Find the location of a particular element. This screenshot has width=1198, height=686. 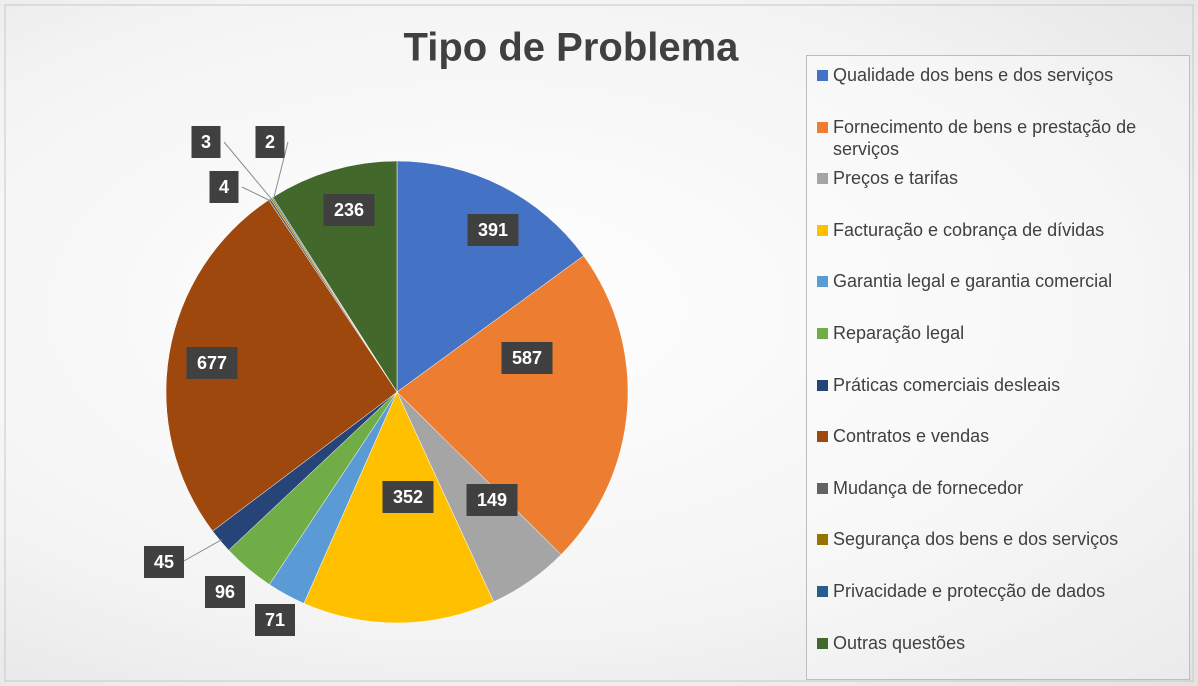

data-label: 587 is located at coordinates (527, 358).